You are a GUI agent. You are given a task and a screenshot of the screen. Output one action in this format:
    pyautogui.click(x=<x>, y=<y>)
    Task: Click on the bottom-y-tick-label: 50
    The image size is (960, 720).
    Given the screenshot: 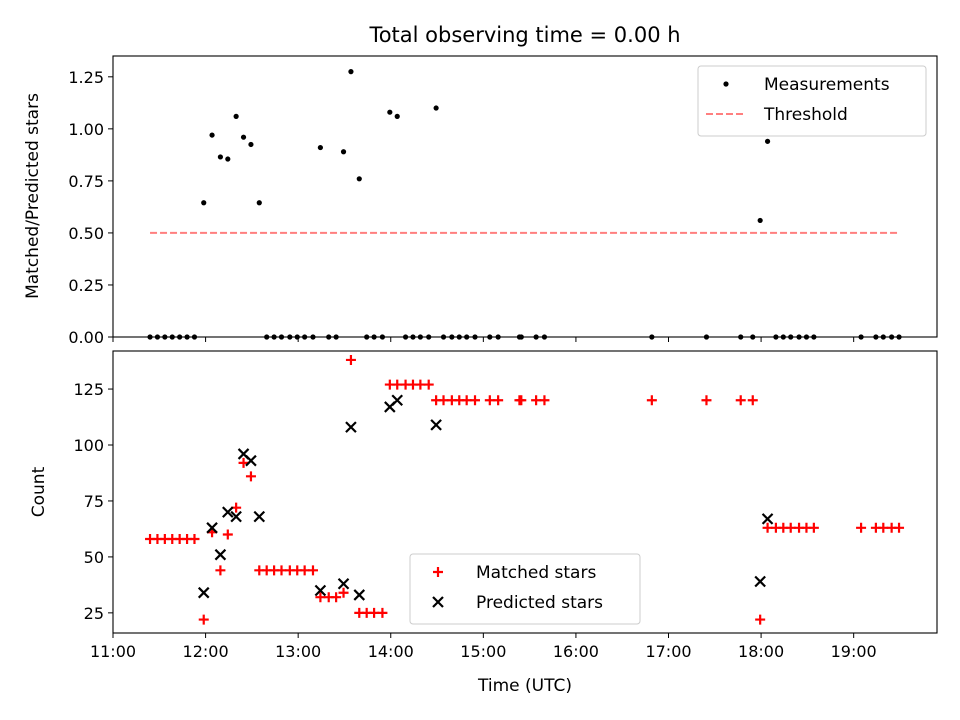 What is the action you would take?
    pyautogui.click(x=94, y=557)
    